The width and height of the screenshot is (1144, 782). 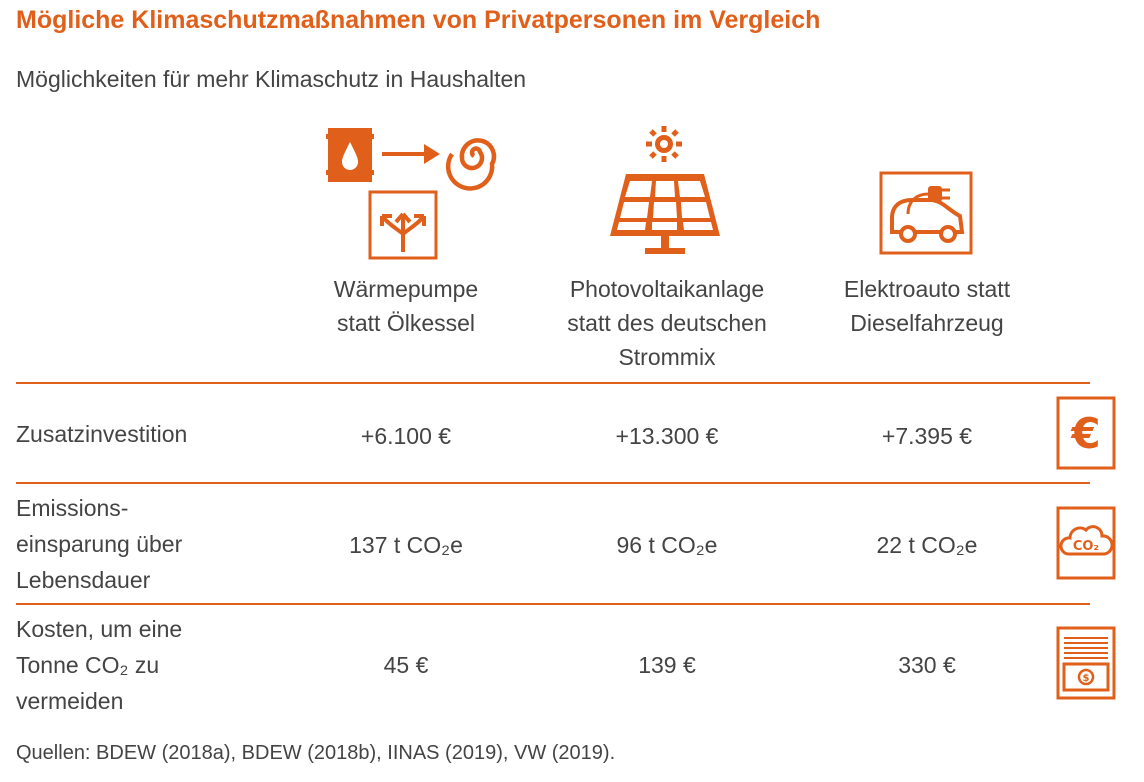 I want to click on table-cell: +13.300 €, so click(x=667, y=436).